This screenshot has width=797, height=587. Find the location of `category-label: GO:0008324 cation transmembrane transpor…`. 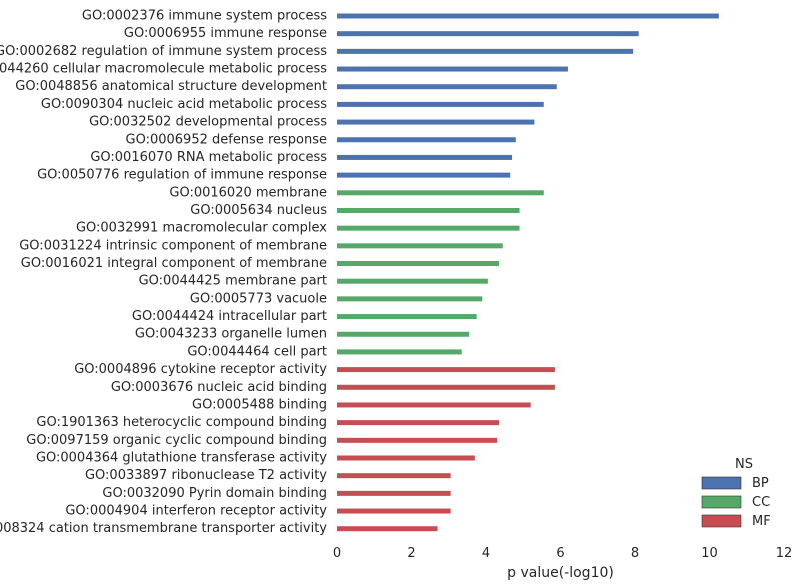

category-label: GO:0008324 cation transmembrane transpor… is located at coordinates (163, 528).